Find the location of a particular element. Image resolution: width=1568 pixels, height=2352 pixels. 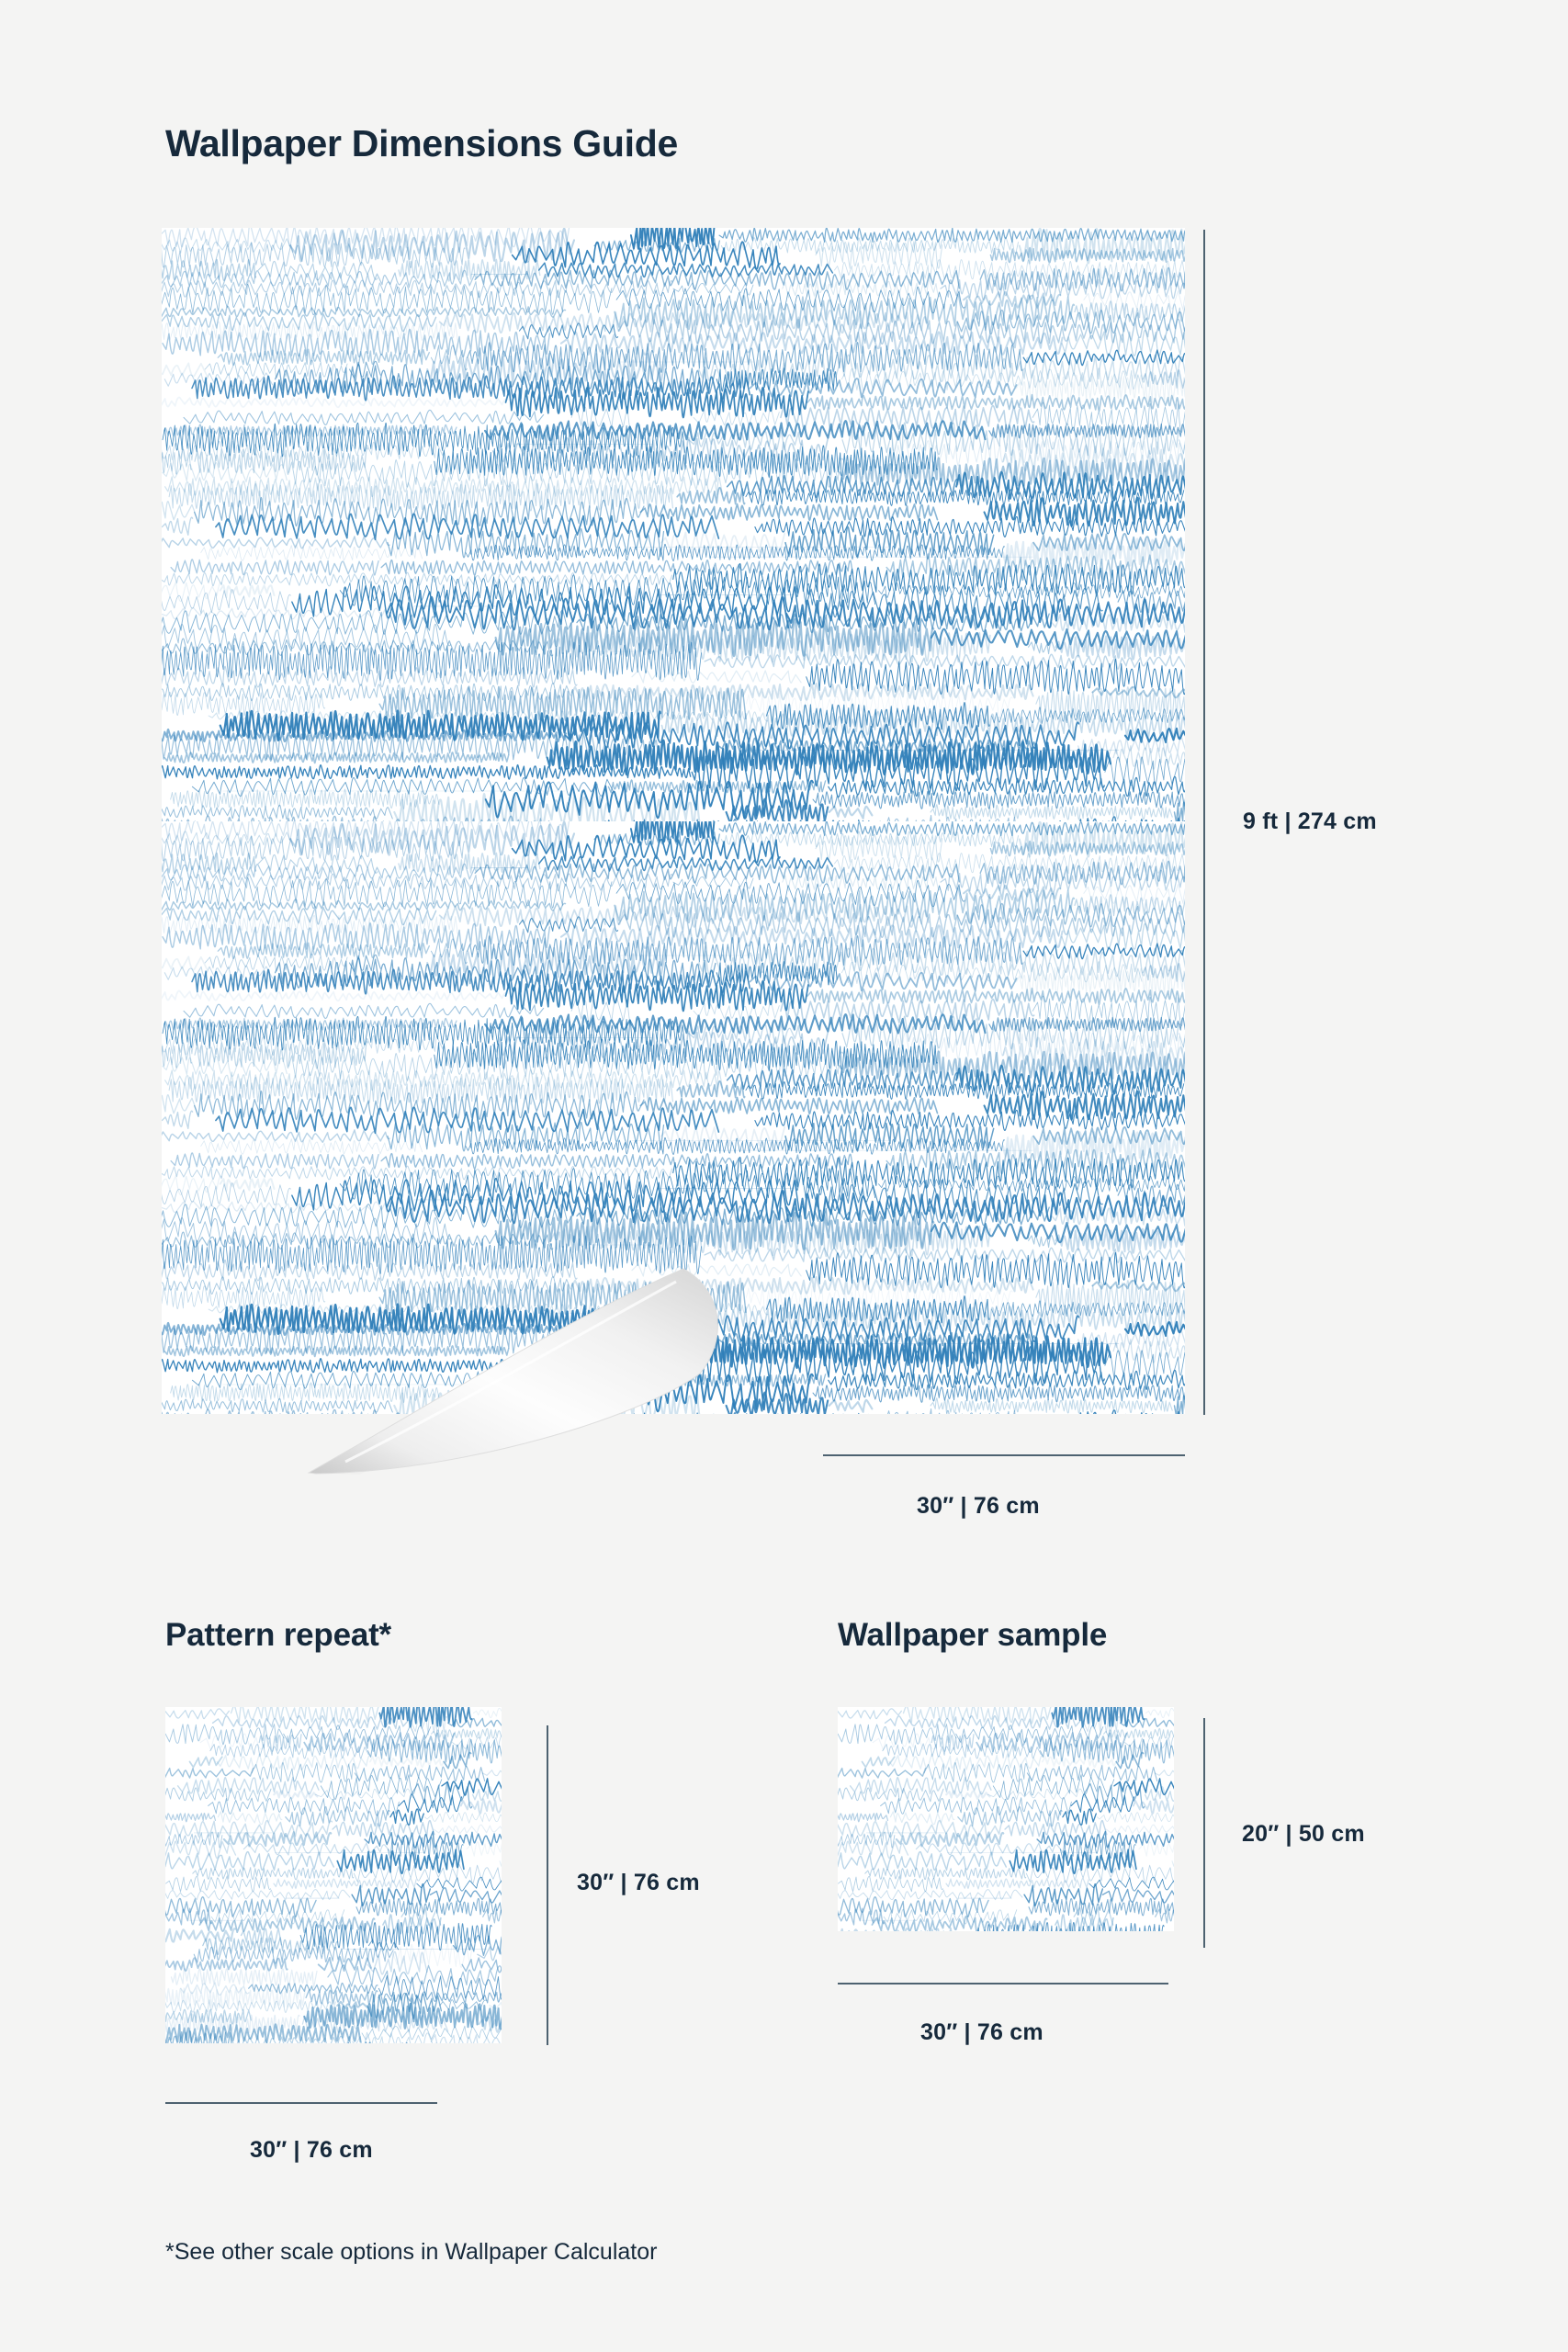

pattern-repeat-height-label: 30″ | 76 cm is located at coordinates (638, 1883).